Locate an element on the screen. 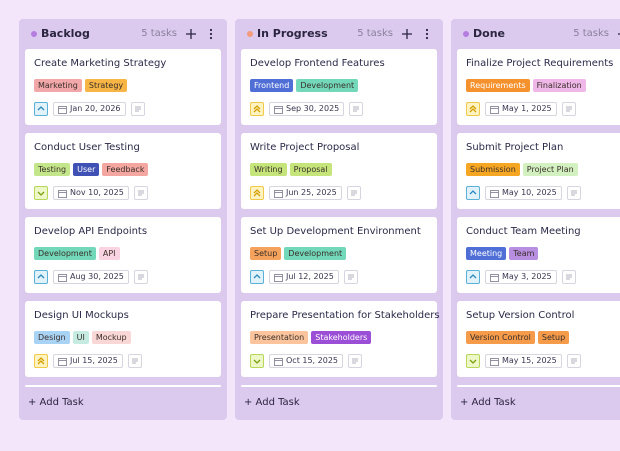 Image resolution: width=620 pixels, height=451 pixels. task-title: Conduct User Testing is located at coordinates (87, 147).